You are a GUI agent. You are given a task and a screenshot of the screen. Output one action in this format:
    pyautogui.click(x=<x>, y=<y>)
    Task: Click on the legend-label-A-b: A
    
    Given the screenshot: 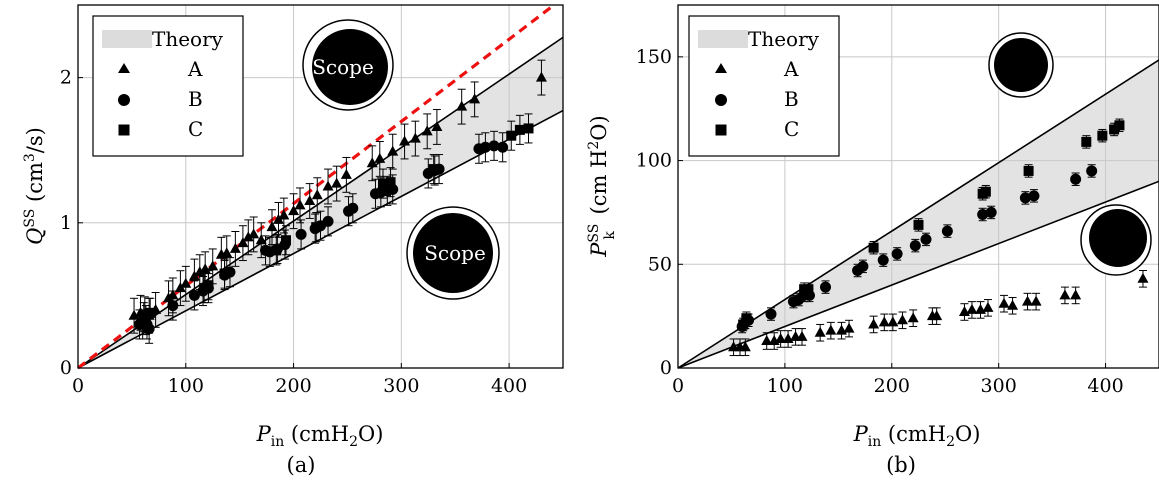 What is the action you would take?
    pyautogui.click(x=791, y=69)
    